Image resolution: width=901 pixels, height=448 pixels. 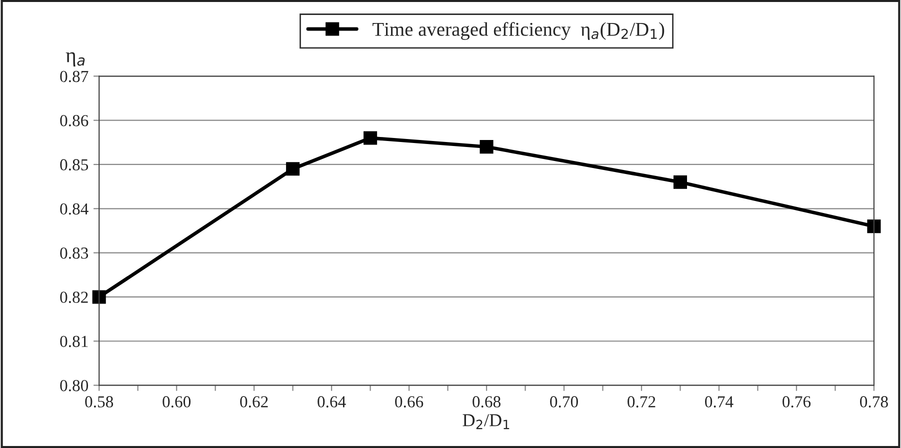 What do you see at coordinates (518, 31) in the screenshot?
I see `legend-label: Time averaged efficiency η$_{a}$(D$_{2}$/D$_{1}$)` at bounding box center [518, 31].